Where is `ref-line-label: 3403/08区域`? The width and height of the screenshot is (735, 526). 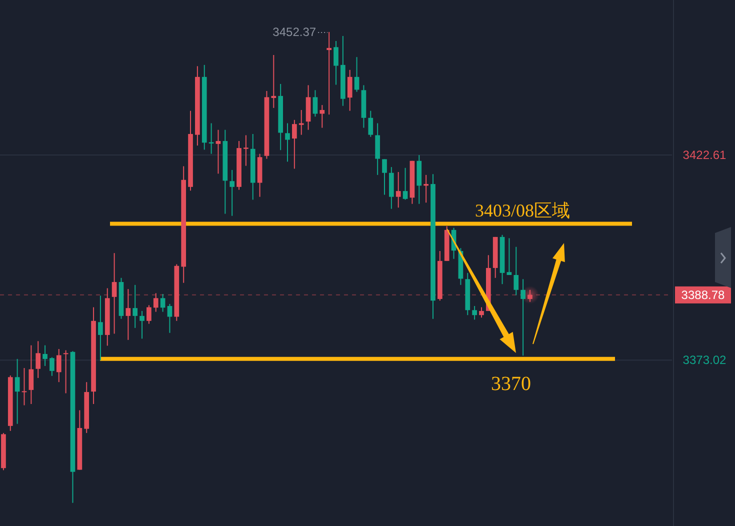
ref-line-label: 3403/08区域 is located at coordinates (522, 210).